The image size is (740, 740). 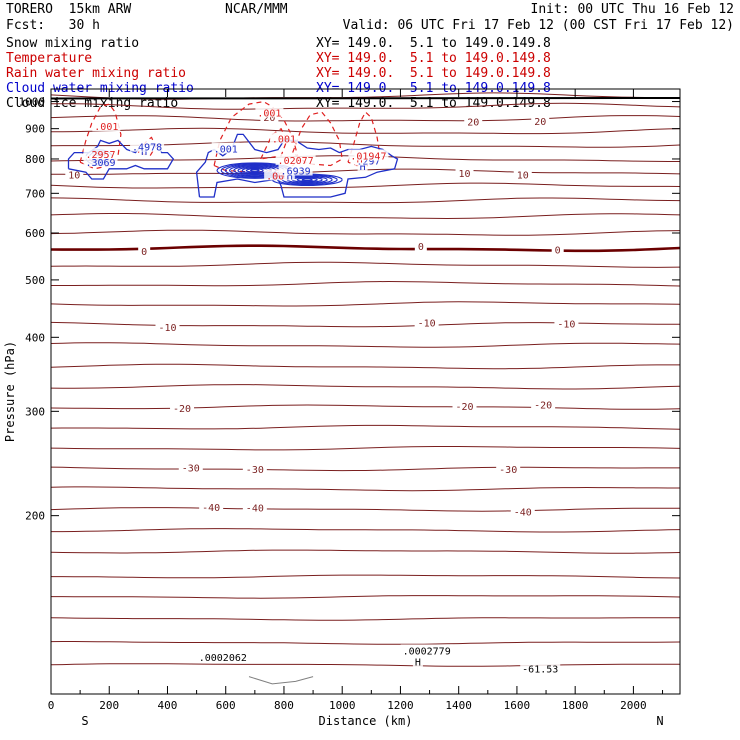 What do you see at coordinates (269, 118) in the screenshot?
I see `temperature-label: 20` at bounding box center [269, 118].